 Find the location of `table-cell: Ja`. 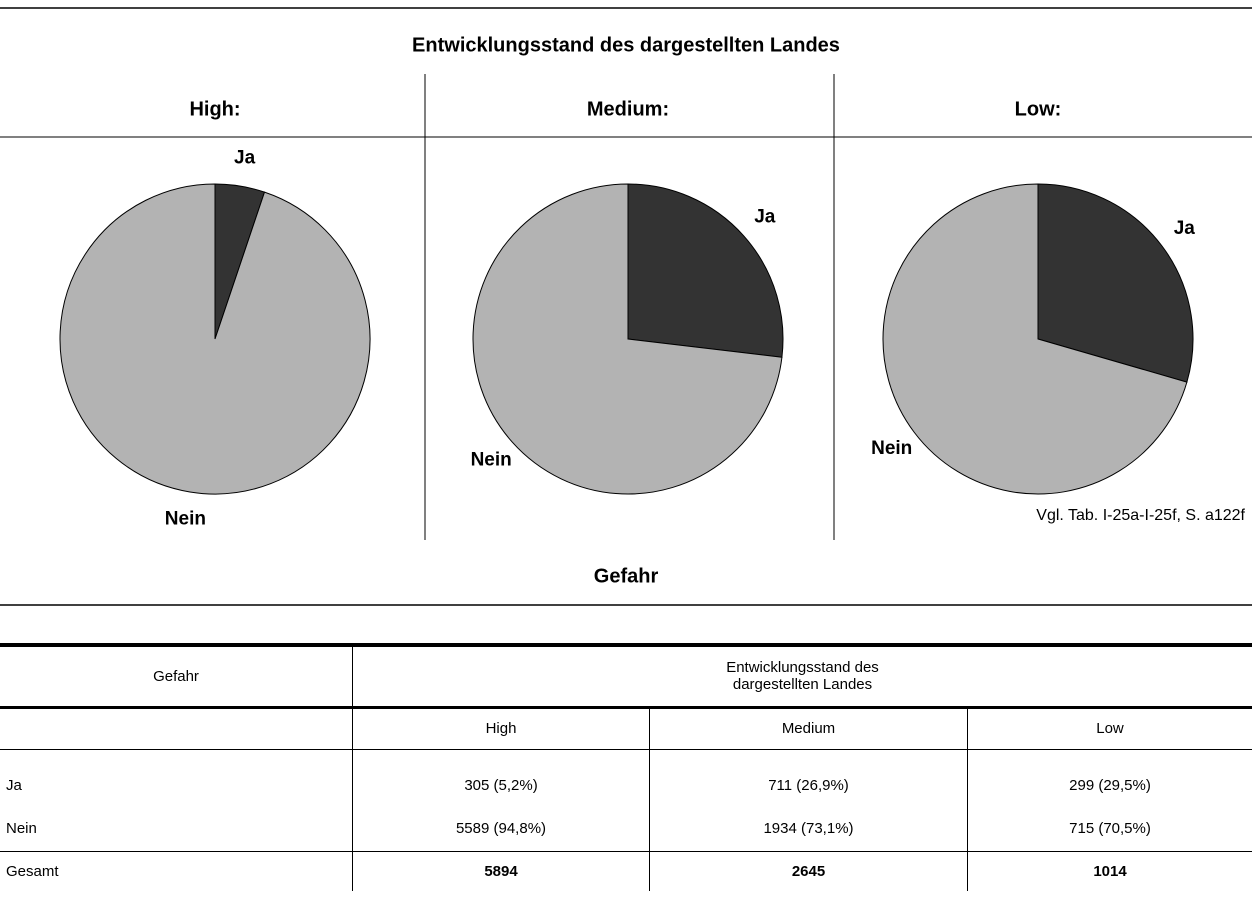

table-cell: Ja is located at coordinates (176, 777).